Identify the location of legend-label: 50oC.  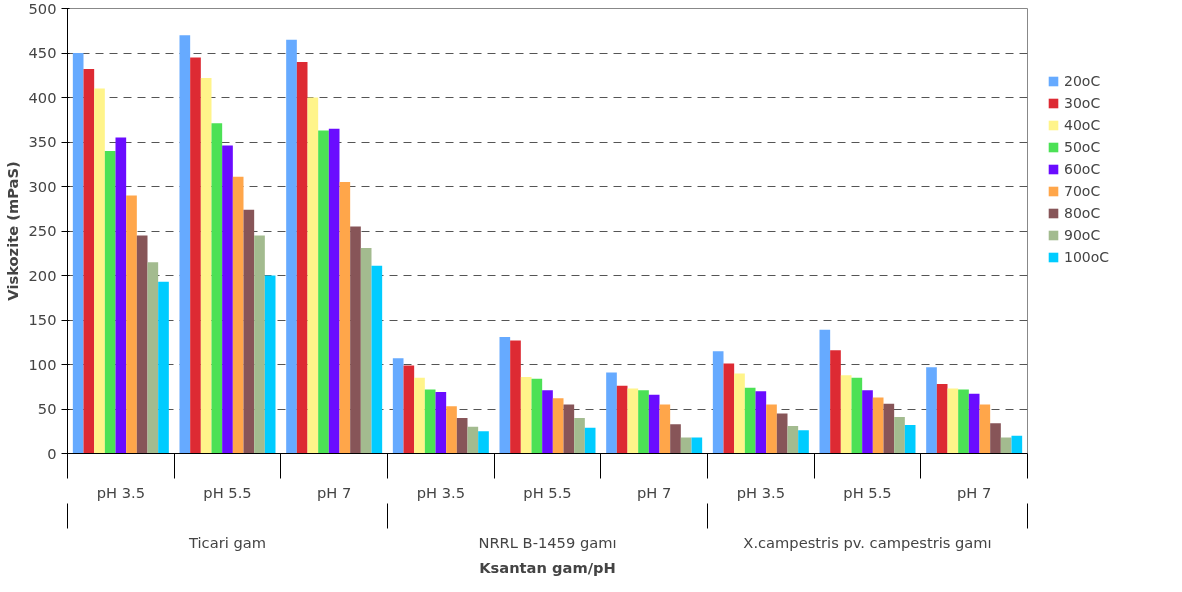
(1082, 147).